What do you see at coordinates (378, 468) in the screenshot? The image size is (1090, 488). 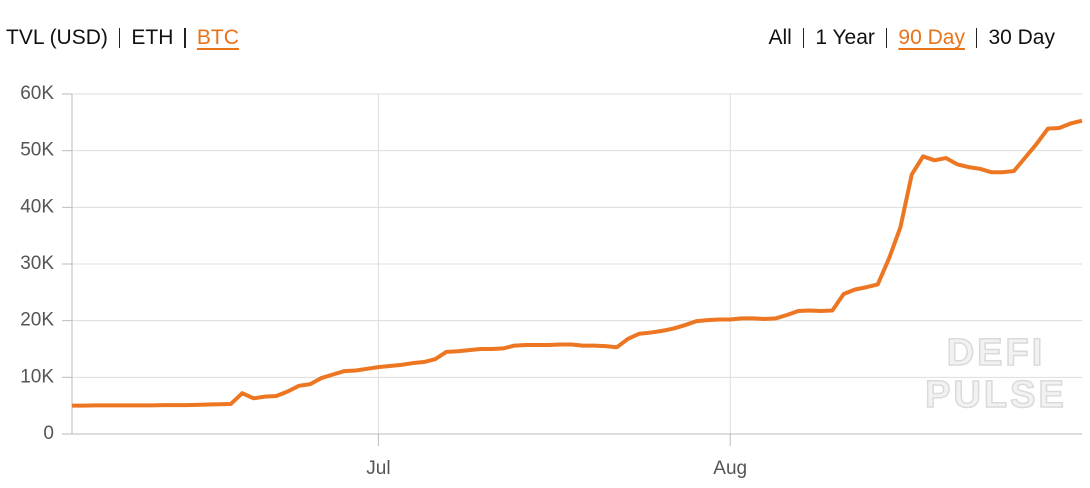 I see `x-tick-label: Jul` at bounding box center [378, 468].